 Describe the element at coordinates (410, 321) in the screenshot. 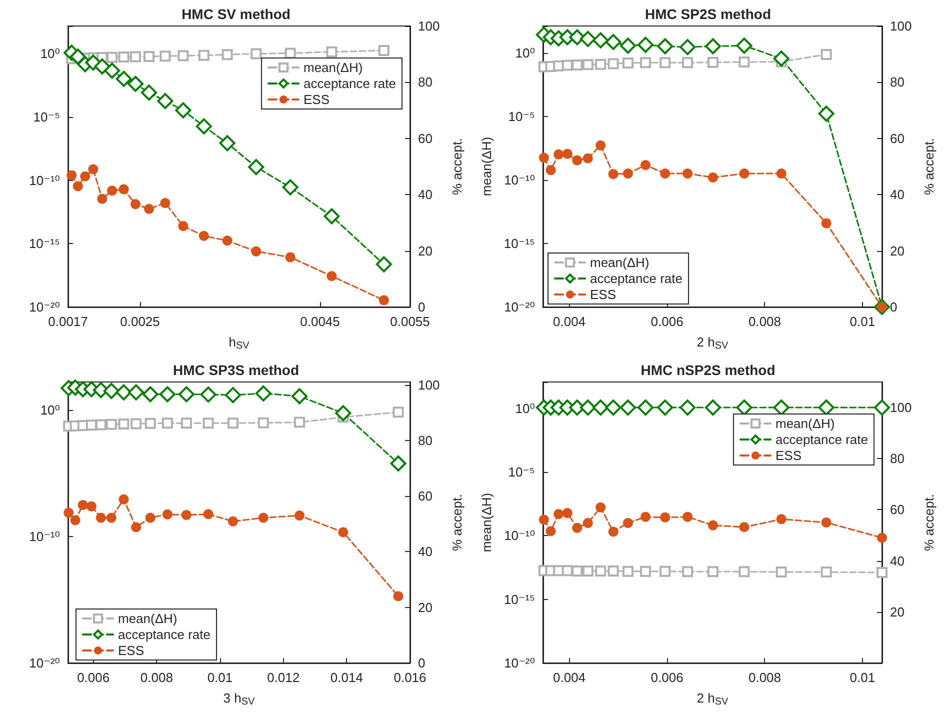

I see `x-tick-label: 0.0055` at that location.